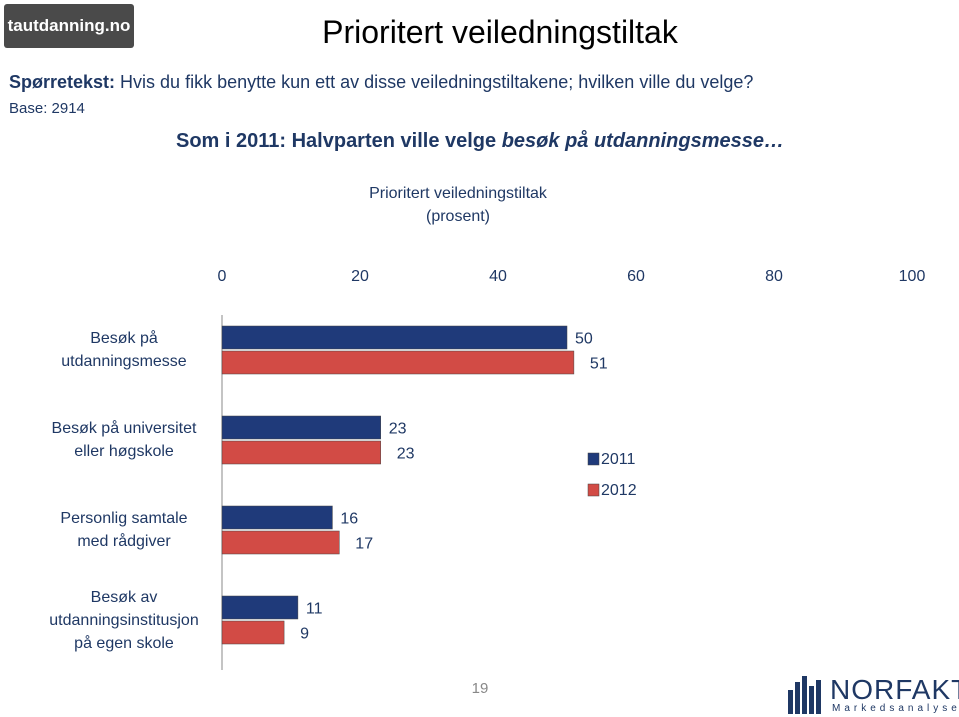 The width and height of the screenshot is (959, 717). What do you see at coordinates (304, 634) in the screenshot?
I see `value-label: 9` at bounding box center [304, 634].